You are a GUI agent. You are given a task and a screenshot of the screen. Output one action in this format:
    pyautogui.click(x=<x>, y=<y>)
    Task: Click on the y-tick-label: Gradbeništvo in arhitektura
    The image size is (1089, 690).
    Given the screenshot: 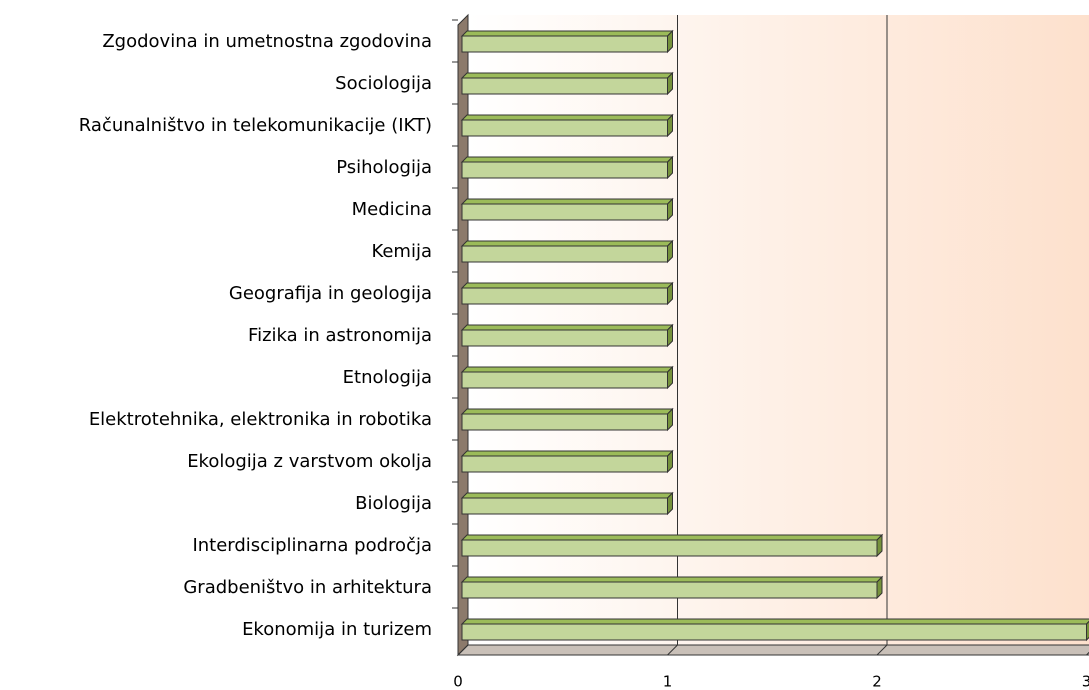 What is the action you would take?
    pyautogui.click(x=307, y=587)
    